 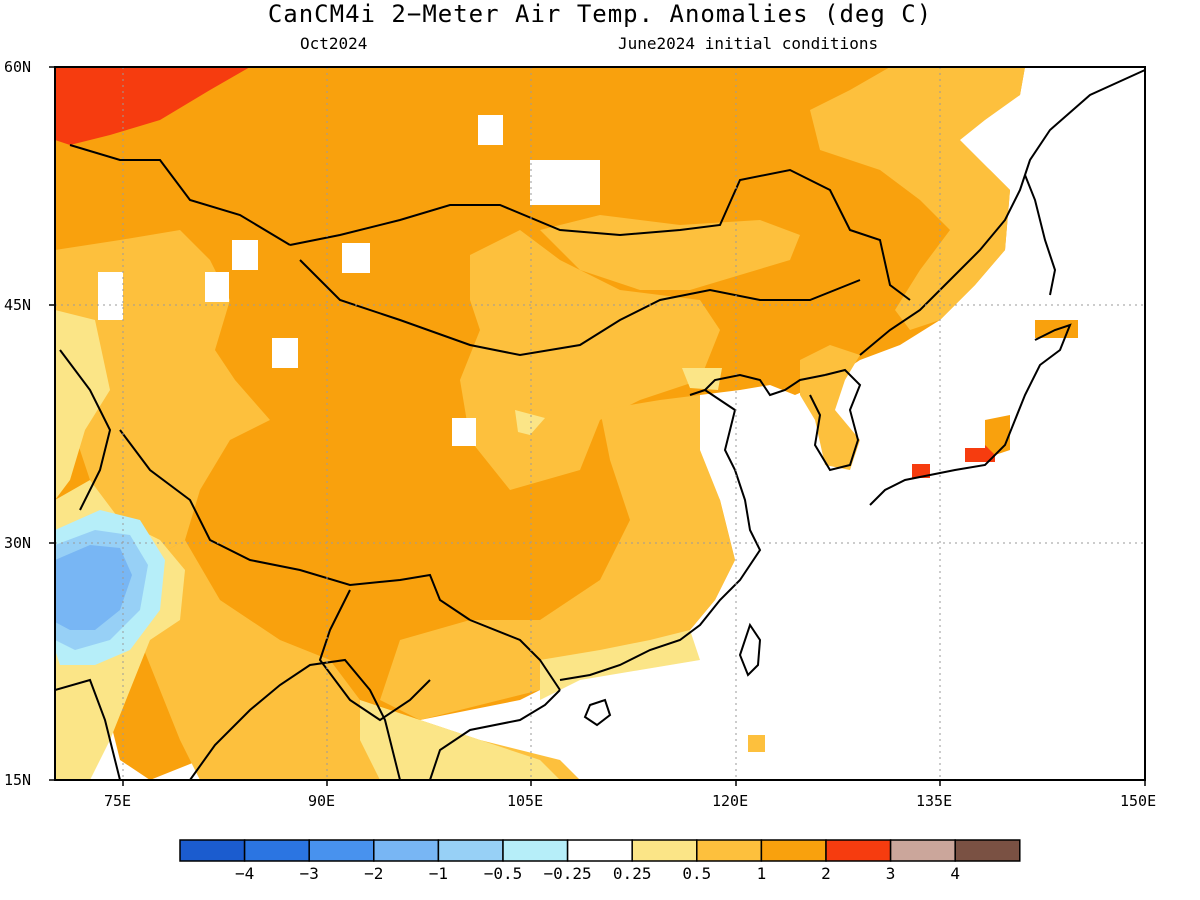 What do you see at coordinates (334, 43) in the screenshot?
I see `forecast-month: Oct2024` at bounding box center [334, 43].